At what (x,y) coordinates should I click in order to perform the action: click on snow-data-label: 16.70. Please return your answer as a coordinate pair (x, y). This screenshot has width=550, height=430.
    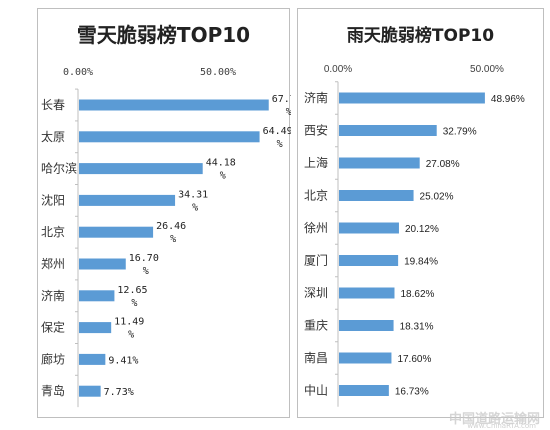
    Looking at the image, I should click on (144, 258).